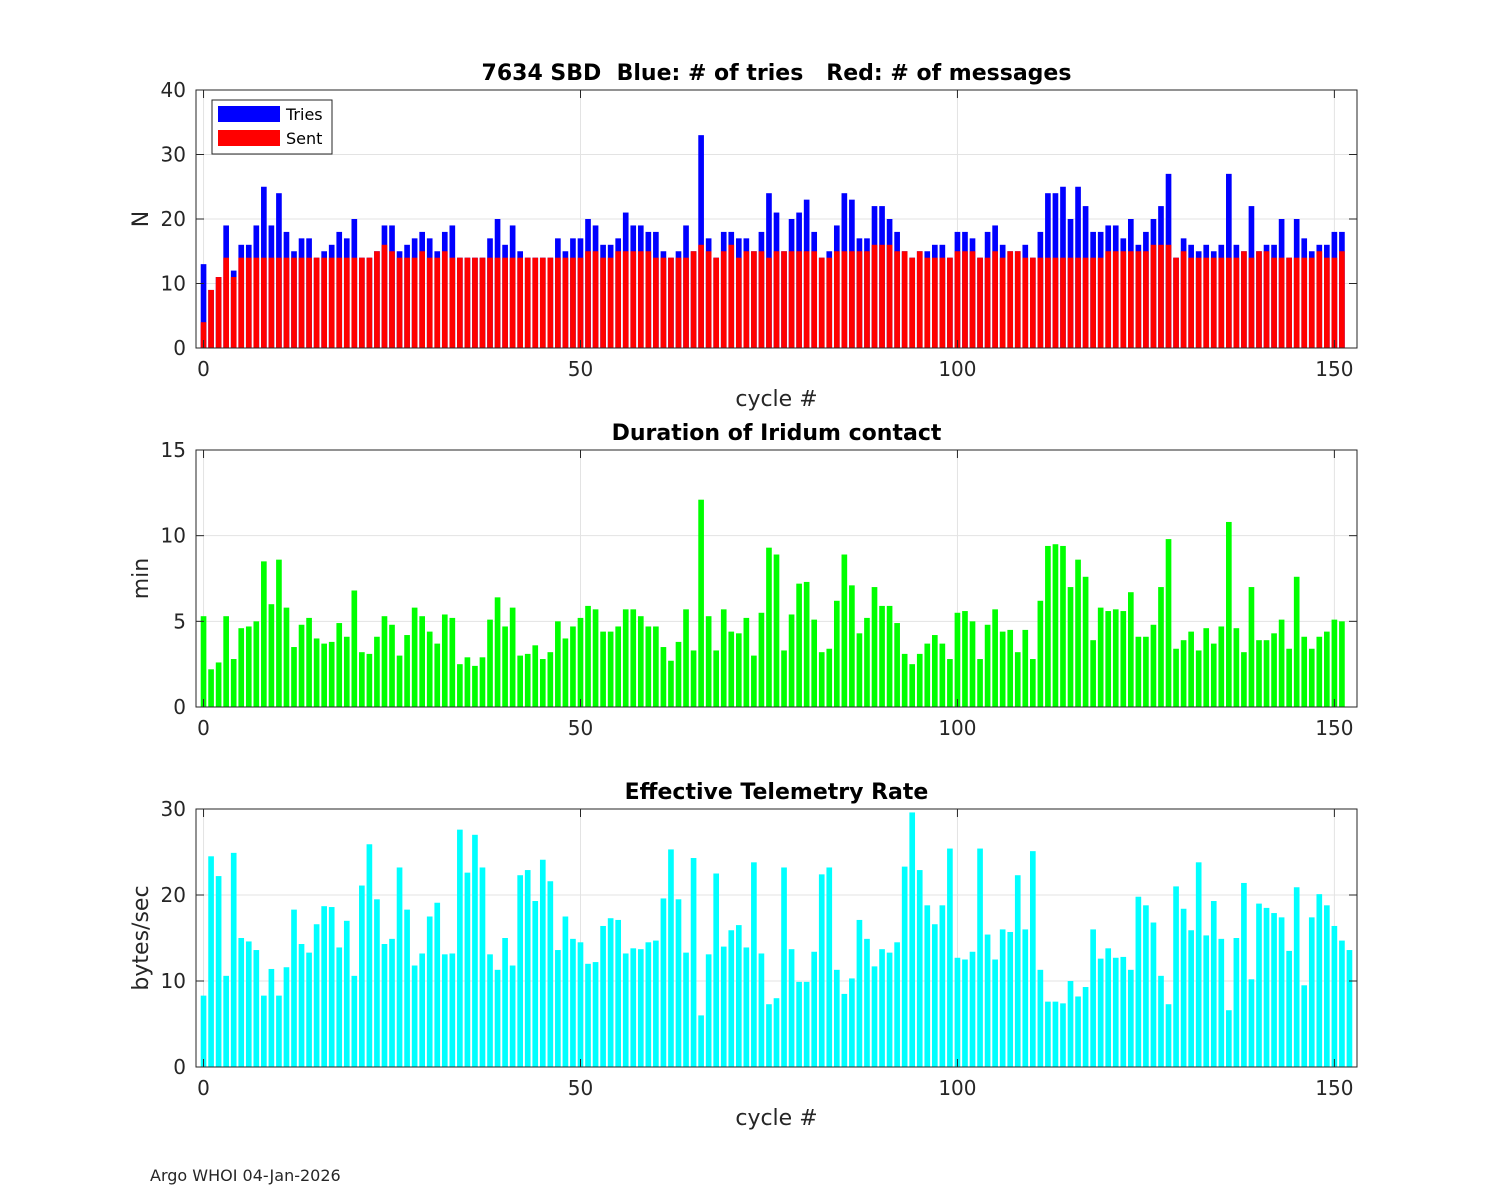 This screenshot has width=1500, height=1200. I want to click on y-tick-label: 10, so click(173, 284).